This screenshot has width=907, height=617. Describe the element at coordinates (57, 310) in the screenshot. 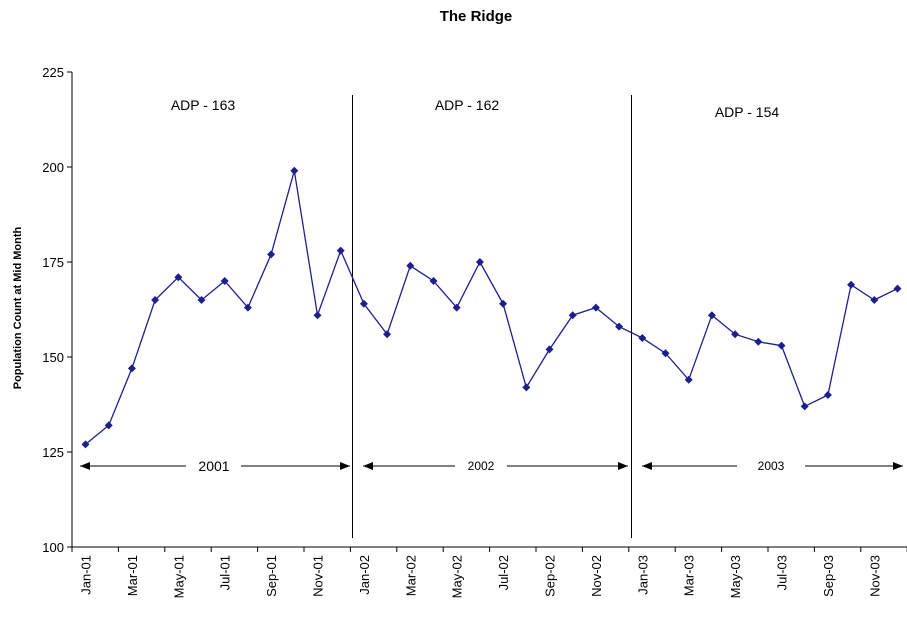

I see `y-ticks: 100 125 150 175 200 225` at that location.